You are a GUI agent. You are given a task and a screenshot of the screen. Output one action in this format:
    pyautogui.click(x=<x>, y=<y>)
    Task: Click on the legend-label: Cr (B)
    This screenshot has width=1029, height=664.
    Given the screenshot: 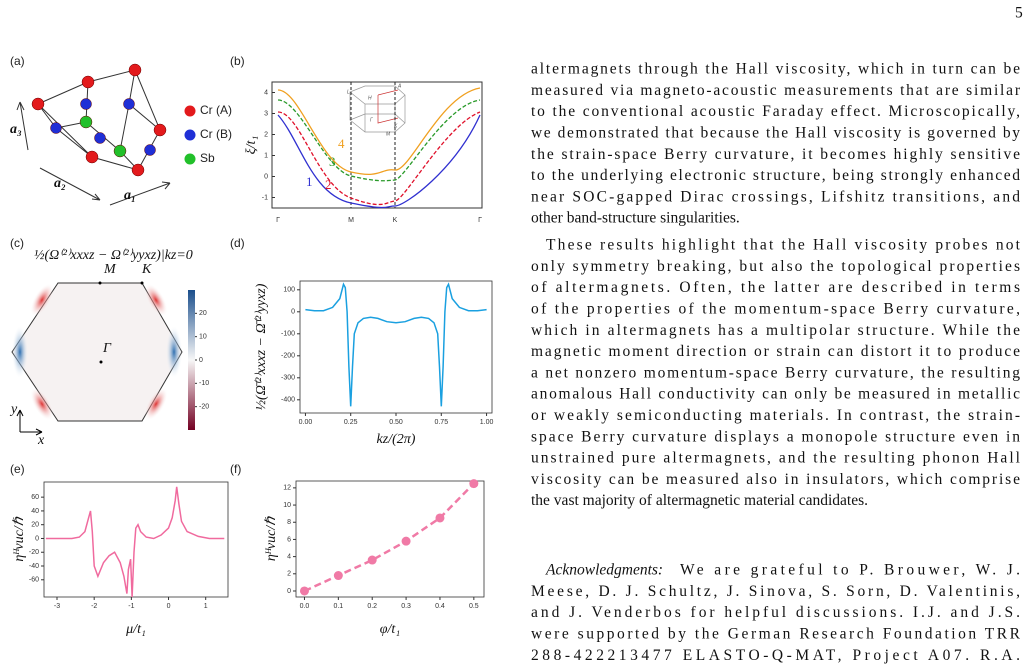 What is the action you would take?
    pyautogui.click(x=216, y=134)
    